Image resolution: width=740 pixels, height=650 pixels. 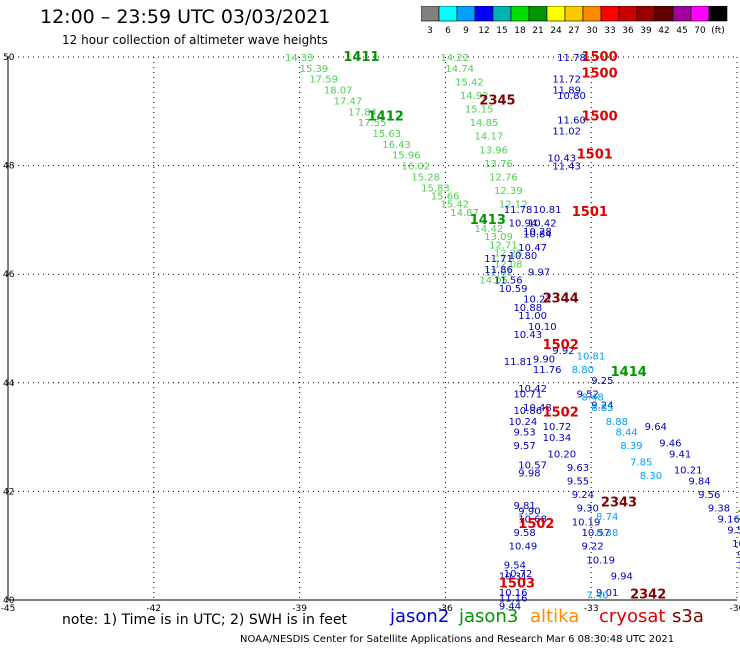 I want to click on wave-height-label: 9.01, so click(x=607, y=593).